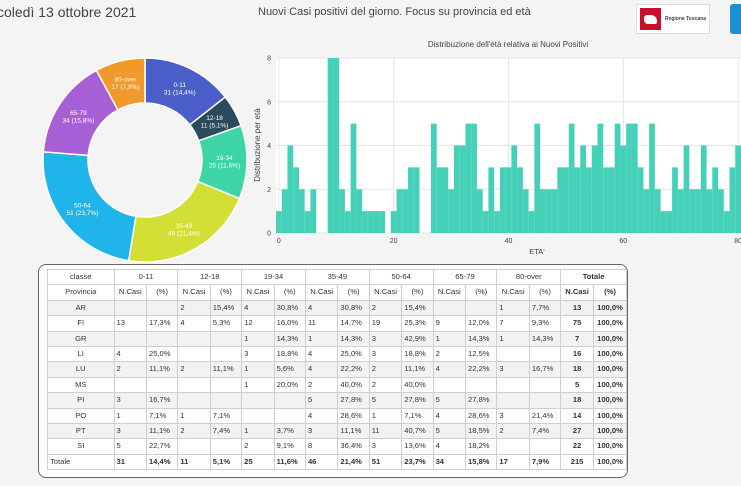 The image size is (741, 486). What do you see at coordinates (162, 323) in the screenshot?
I see `percent-cell: 17,3%` at bounding box center [162, 323].